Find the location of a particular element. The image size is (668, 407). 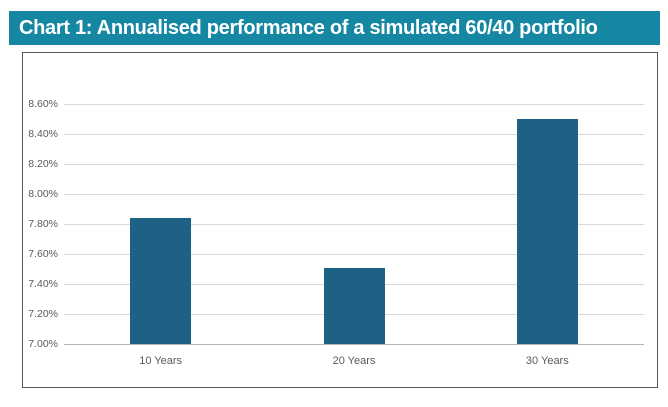

y-tick-label: 8.20% is located at coordinates (43, 164).